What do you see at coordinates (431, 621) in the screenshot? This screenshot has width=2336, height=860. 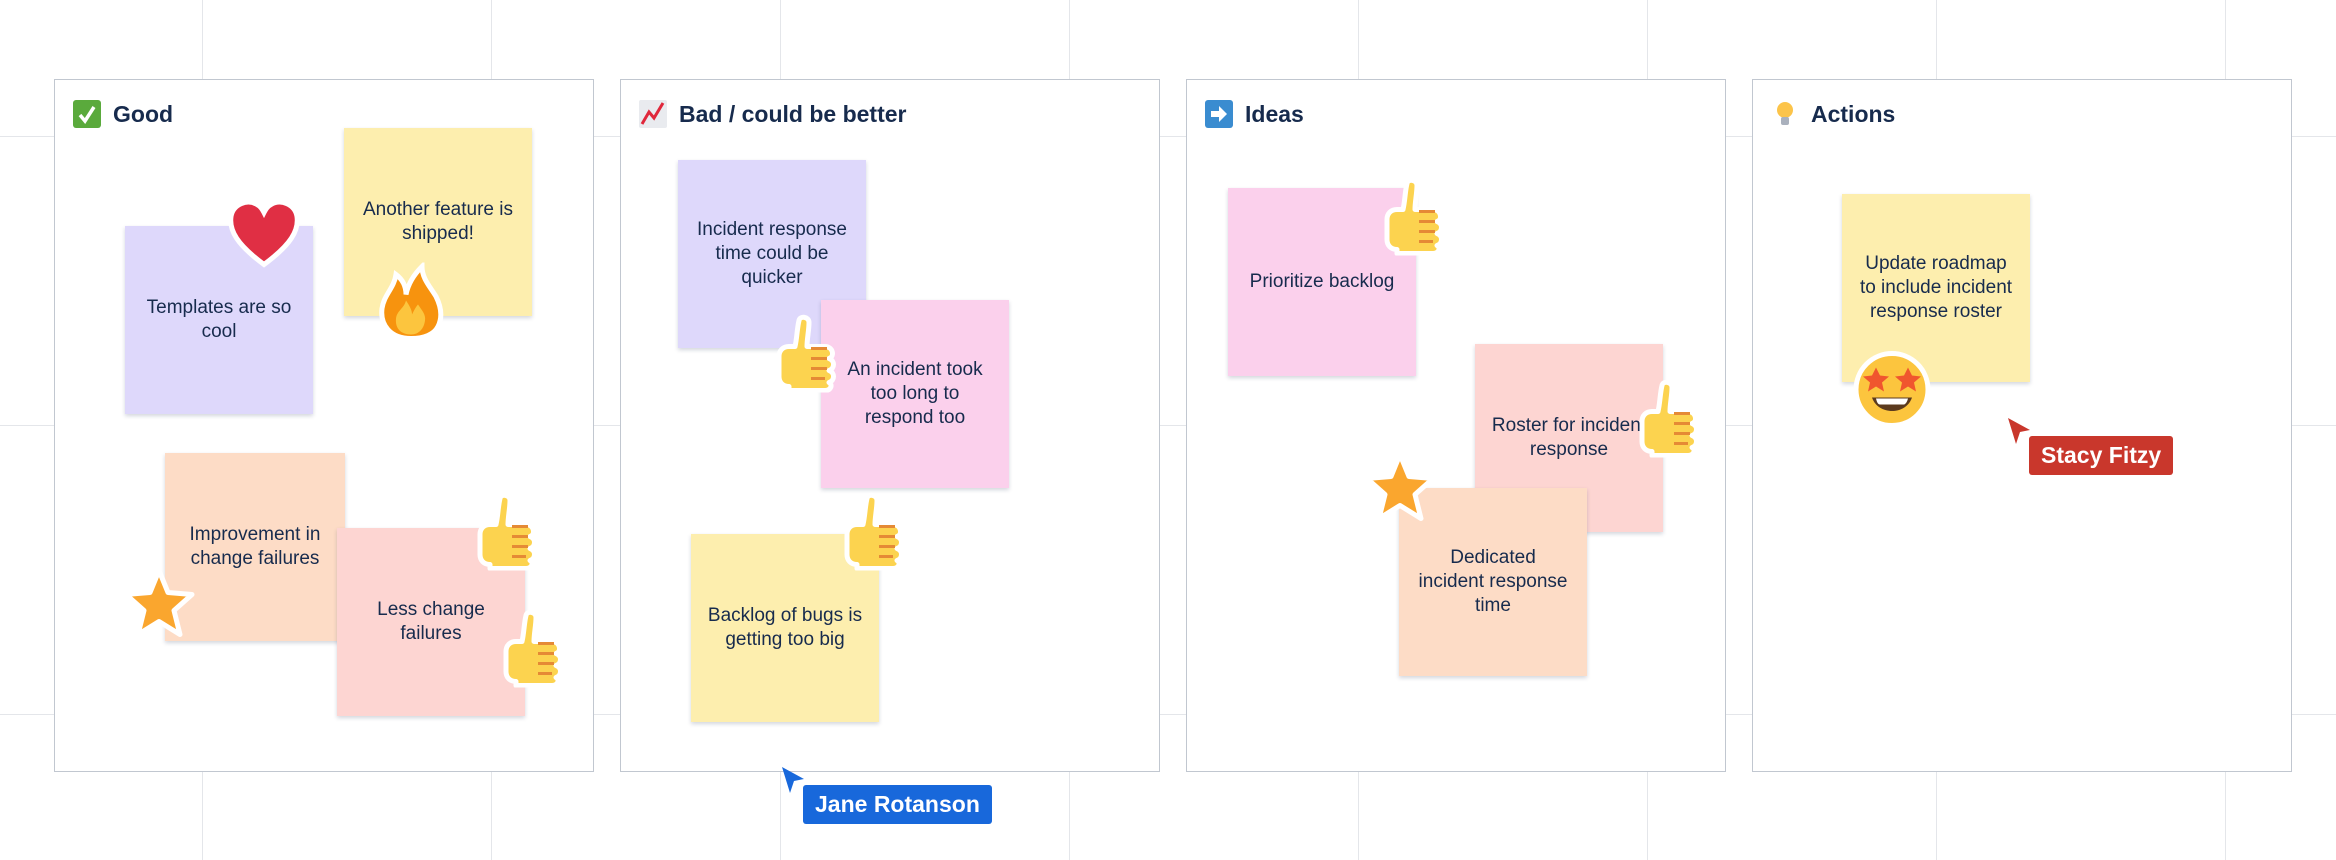 I see `note-text: Less change failures` at bounding box center [431, 621].